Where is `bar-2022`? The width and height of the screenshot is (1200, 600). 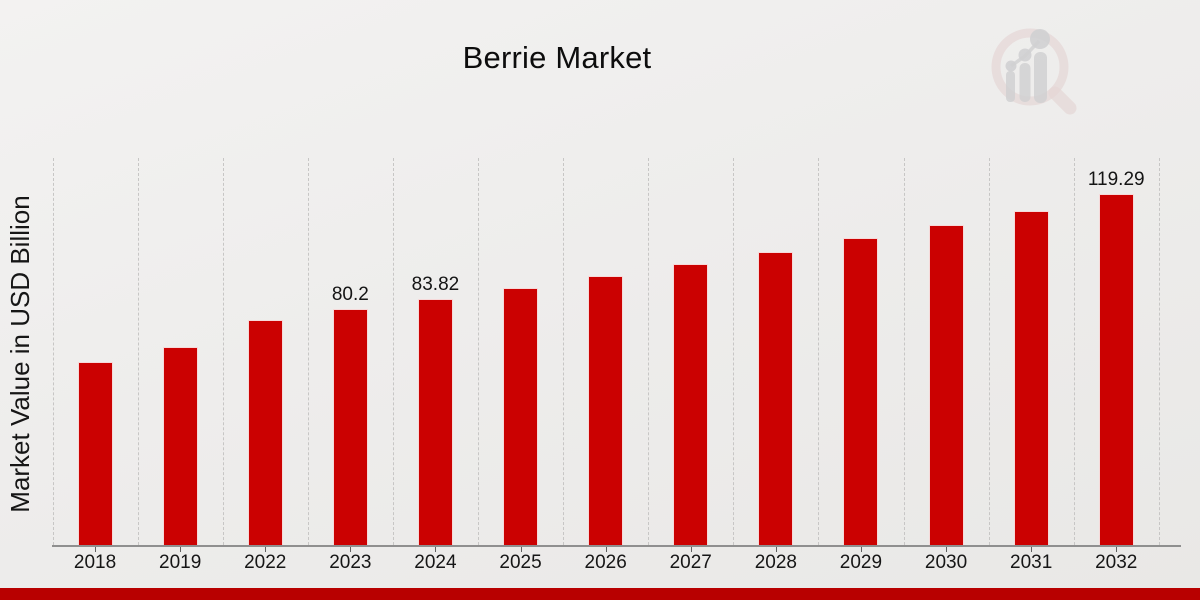
bar-2022 is located at coordinates (265, 432).